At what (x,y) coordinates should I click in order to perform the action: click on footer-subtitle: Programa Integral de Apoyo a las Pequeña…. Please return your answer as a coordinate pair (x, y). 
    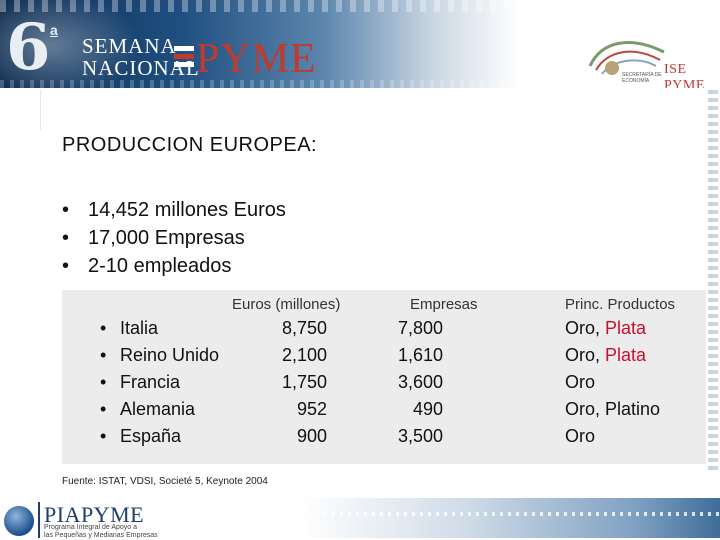
    Looking at the image, I should click on (101, 532).